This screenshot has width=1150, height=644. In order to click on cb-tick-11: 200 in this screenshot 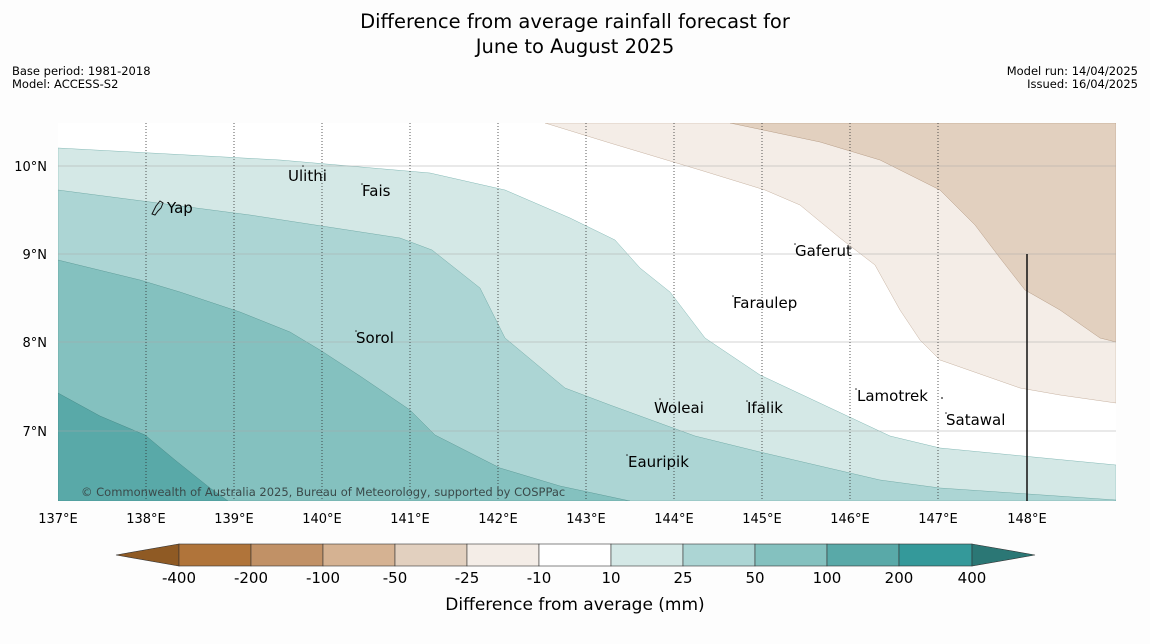, I will do `click(899, 578)`.